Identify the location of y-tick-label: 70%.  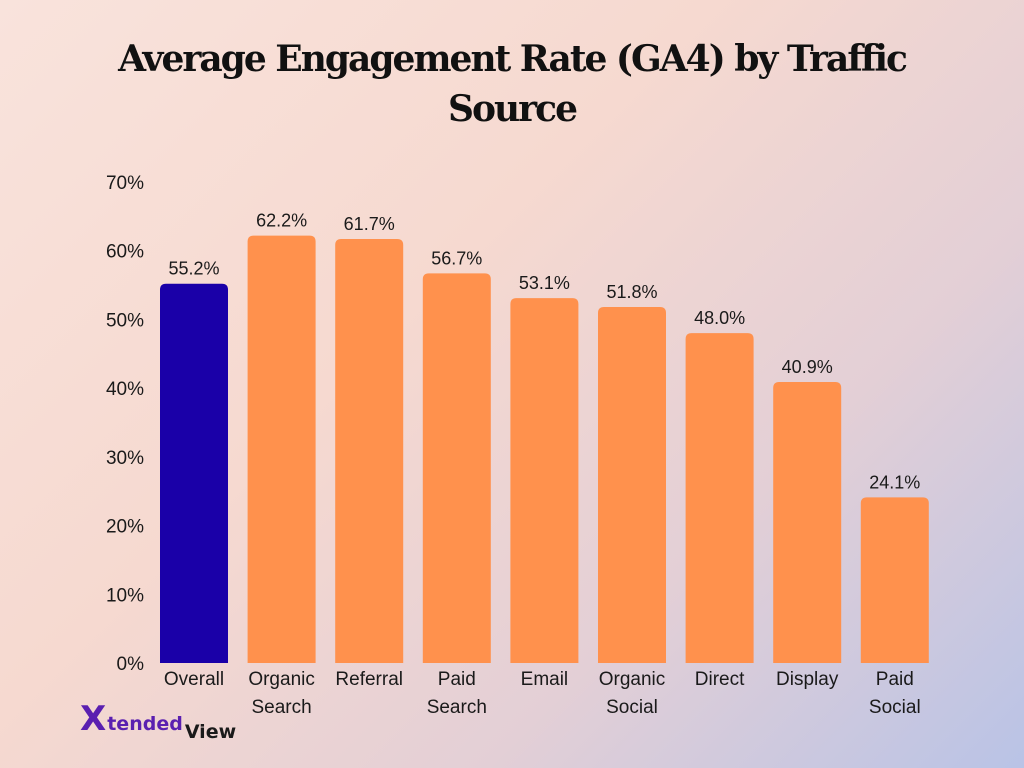
(125, 183).